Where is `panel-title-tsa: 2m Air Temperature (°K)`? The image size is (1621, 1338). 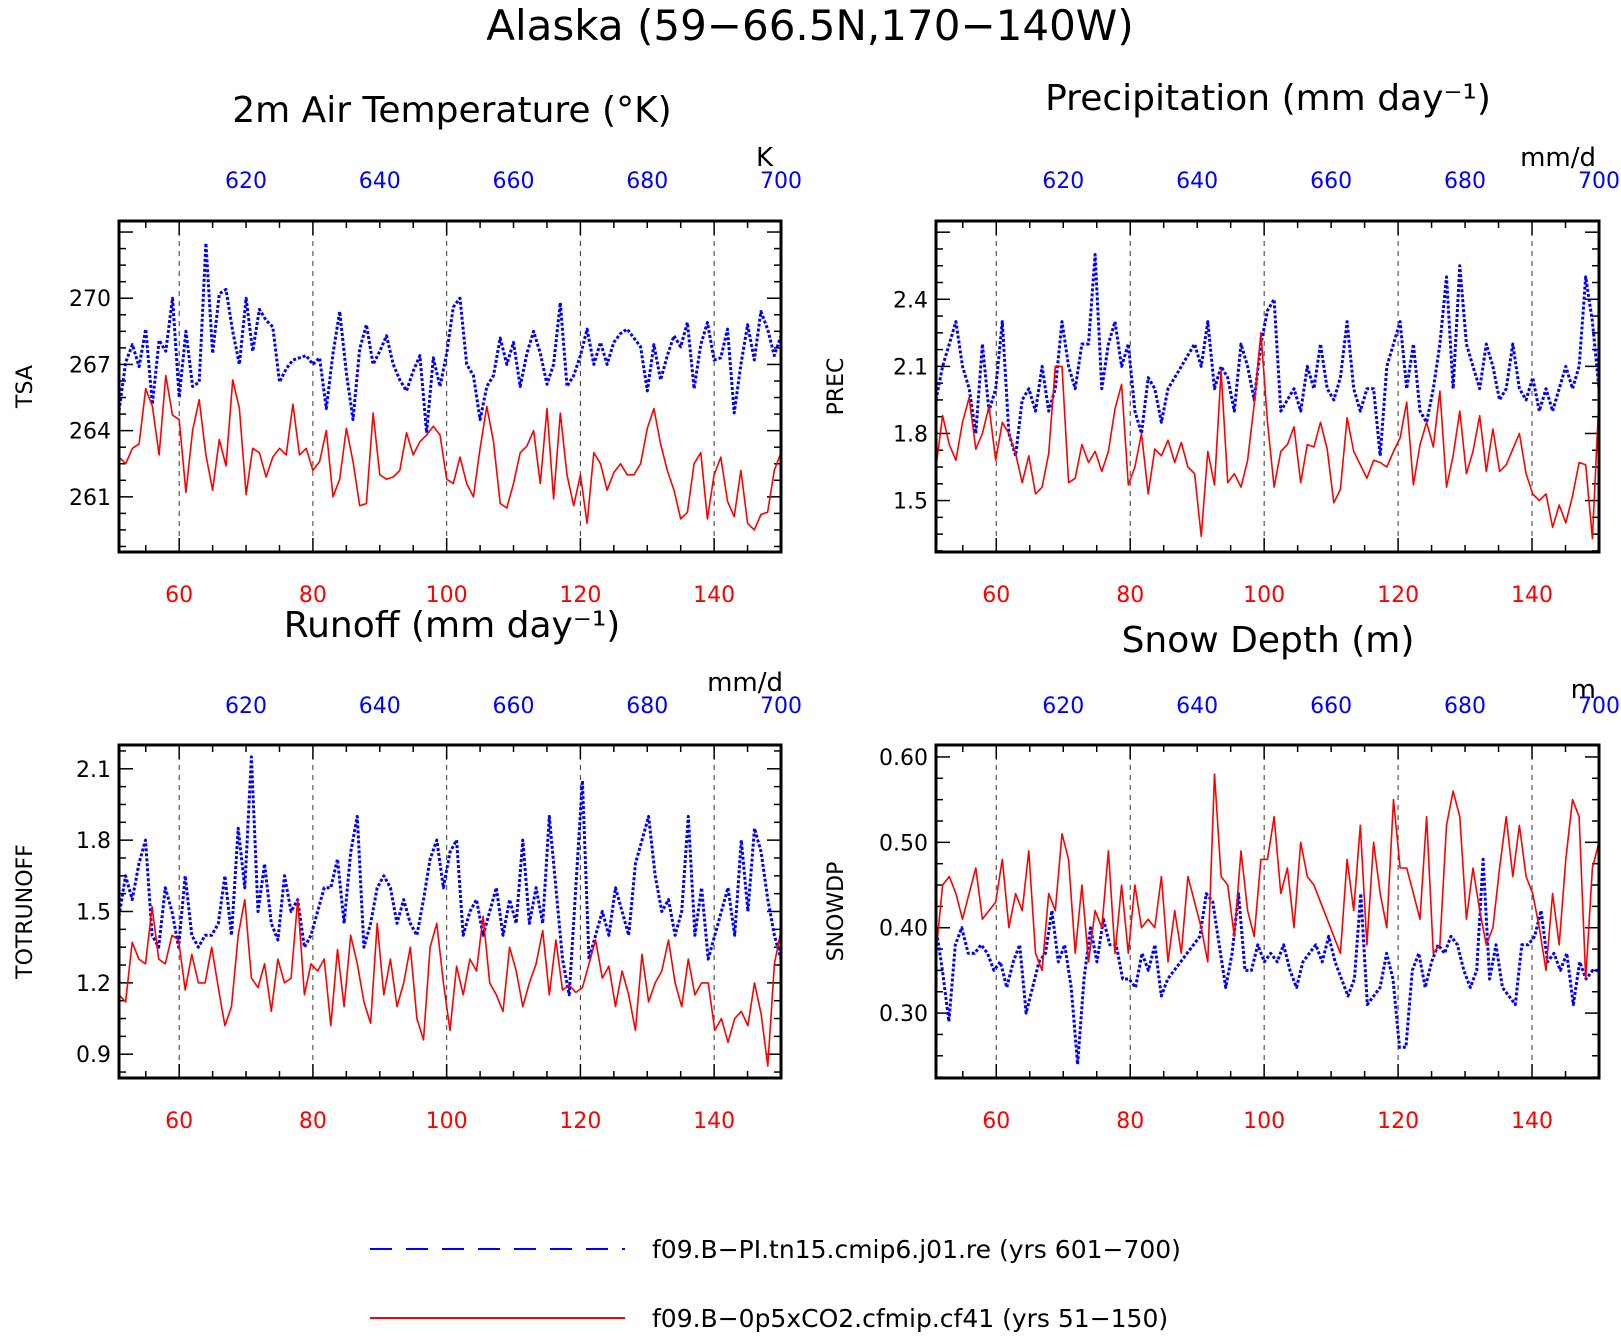
panel-title-tsa: 2m Air Temperature (°K) is located at coordinates (451, 110).